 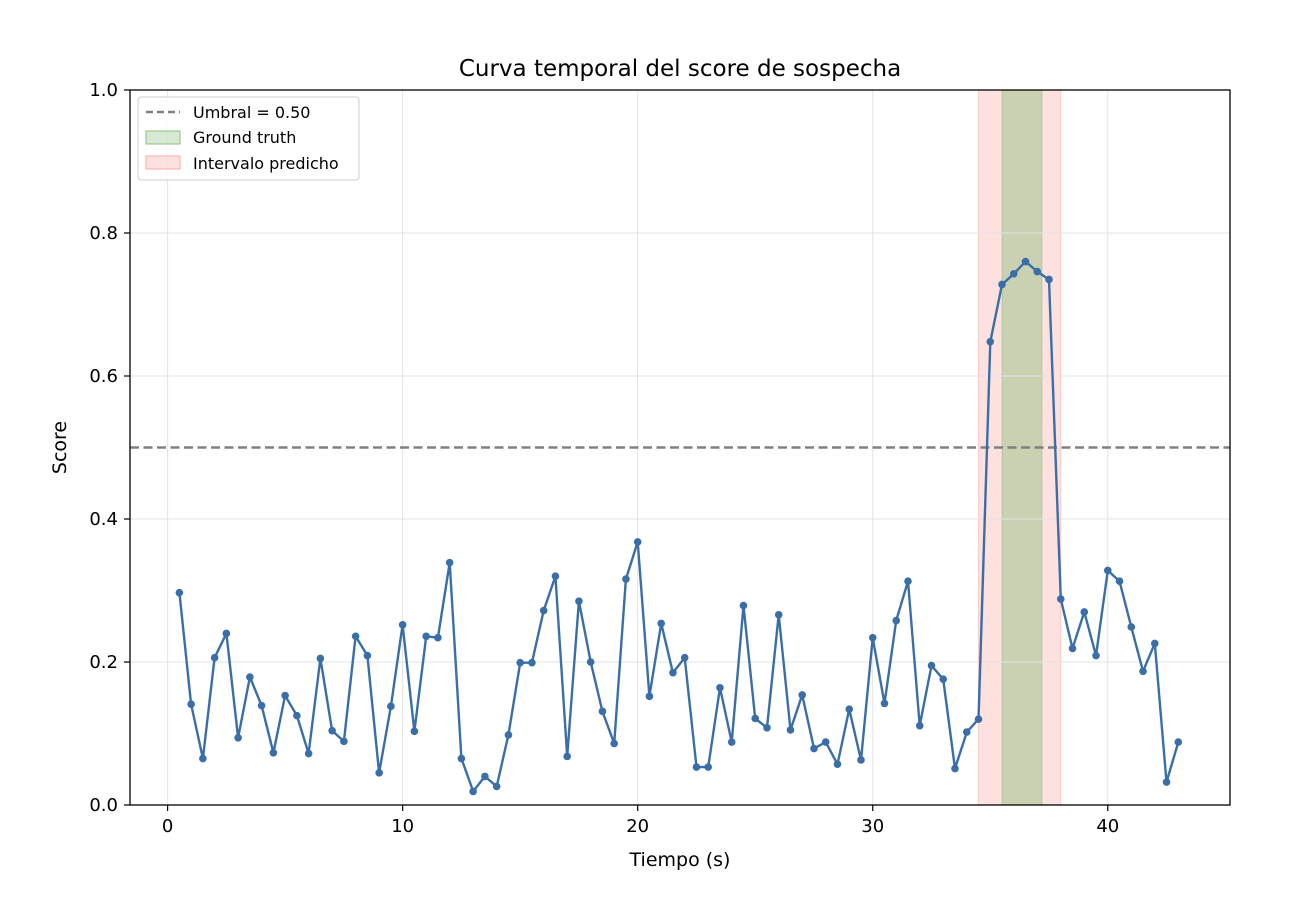 I want to click on x-tick-label: 0, so click(x=167, y=826).